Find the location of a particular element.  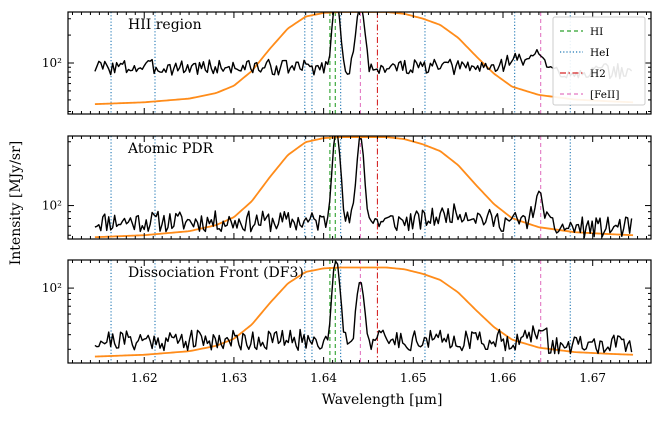

x-tick-label: 1.63 is located at coordinates (234, 378).